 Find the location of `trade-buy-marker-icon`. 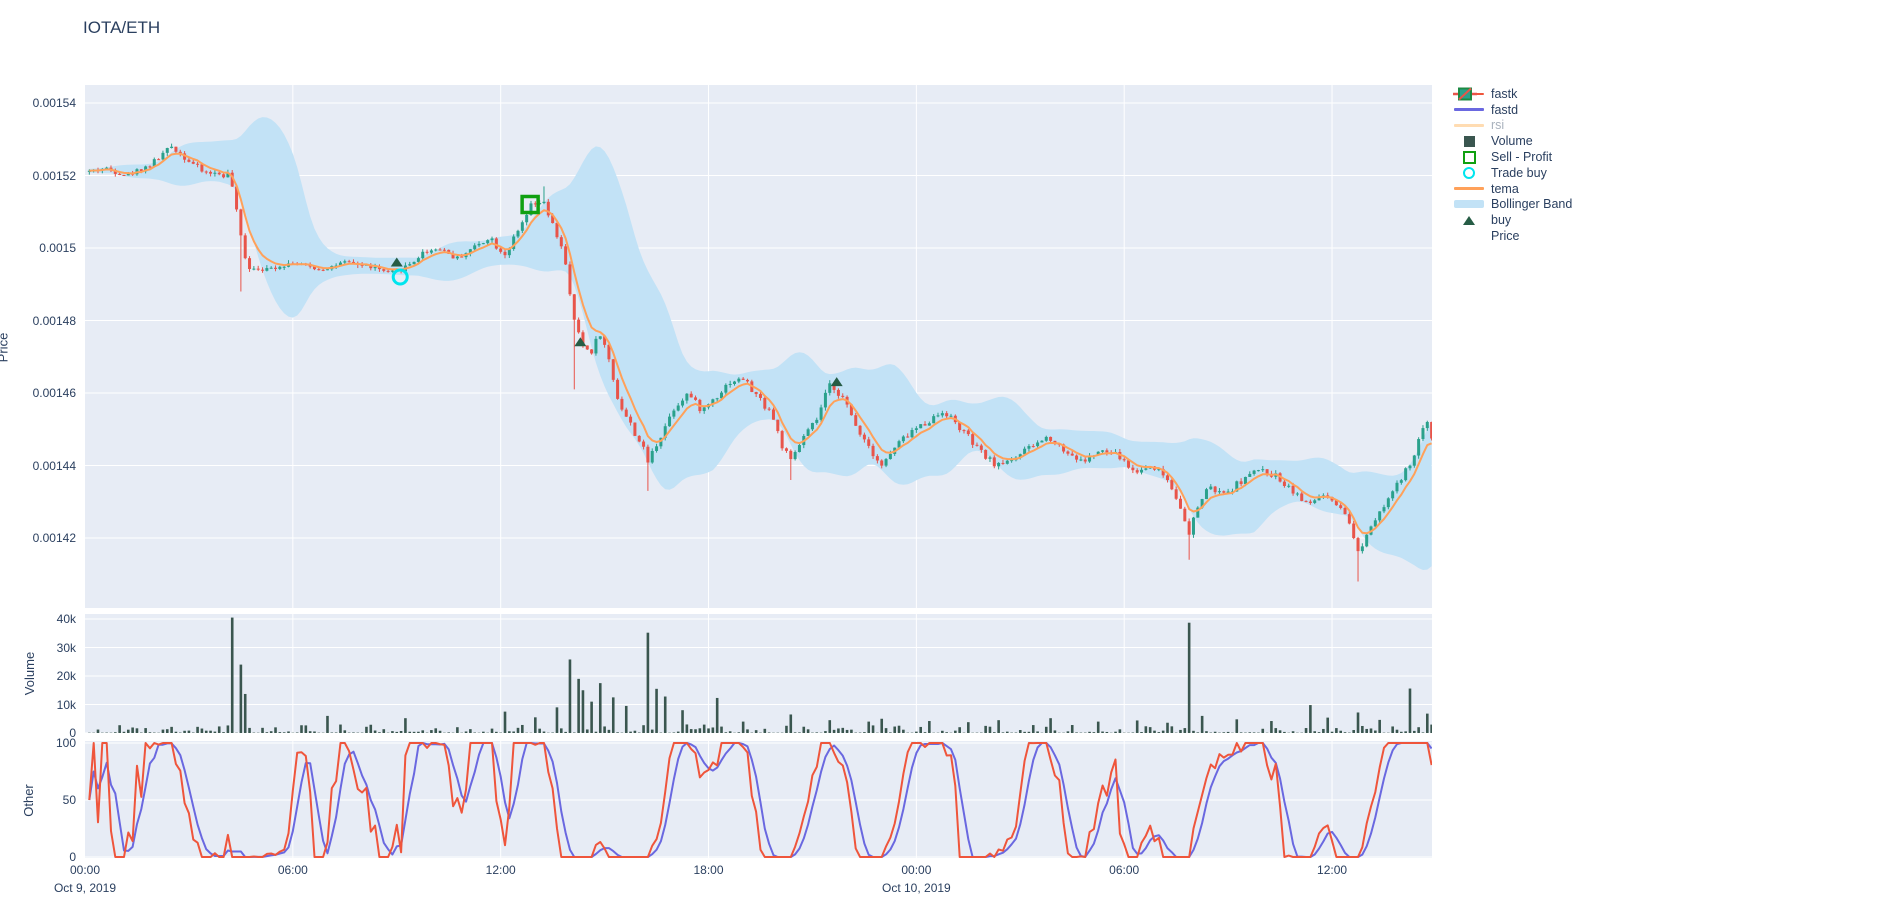

trade-buy-marker-icon is located at coordinates (400, 277).